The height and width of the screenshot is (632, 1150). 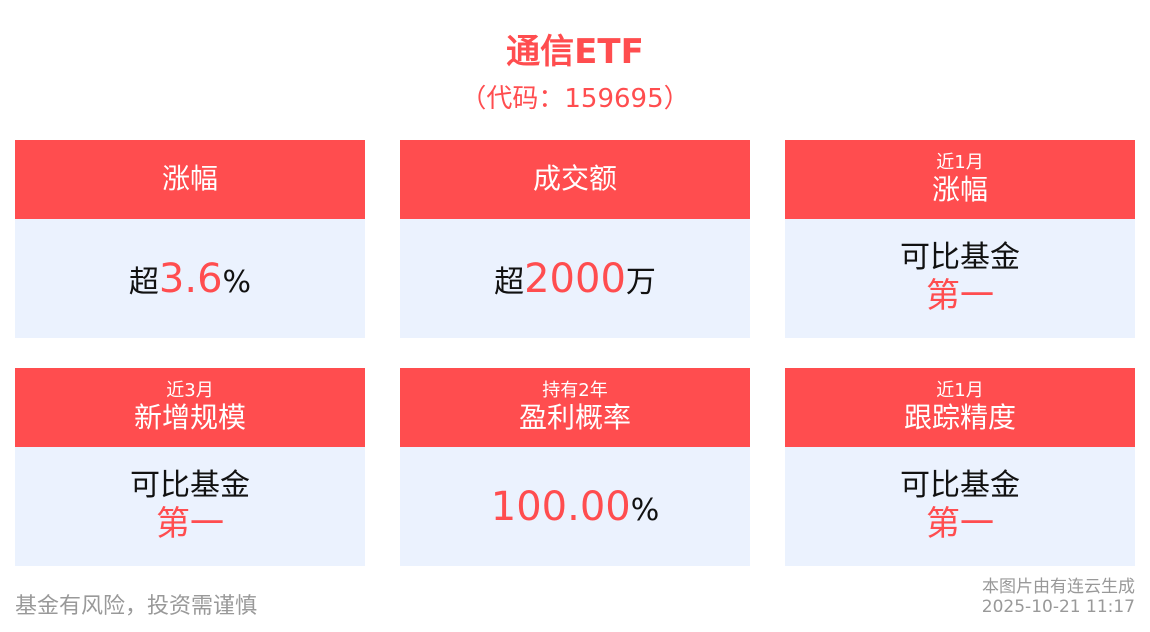 What do you see at coordinates (959, 417) in the screenshot?
I see `card-label: 跟踪精度` at bounding box center [959, 417].